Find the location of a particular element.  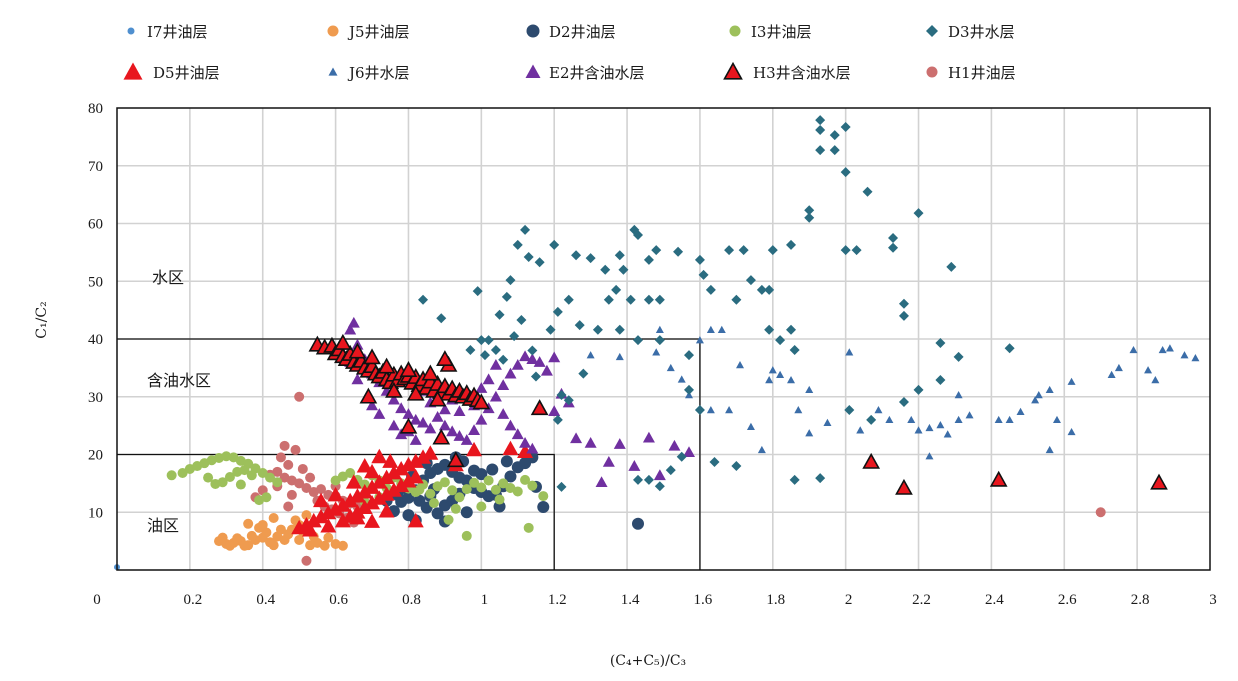

legend-item-5: D5井油层 is located at coordinates (171, 72).